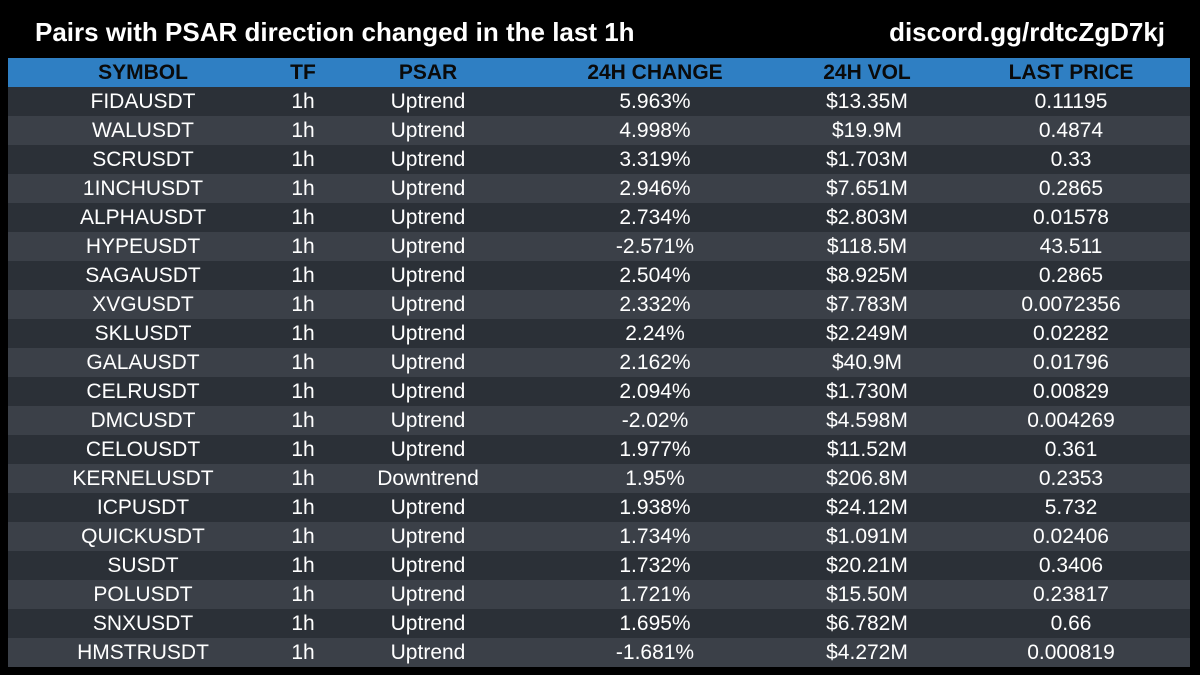 The width and height of the screenshot is (1200, 675). I want to click on change-cell: 1.938%, so click(655, 507).